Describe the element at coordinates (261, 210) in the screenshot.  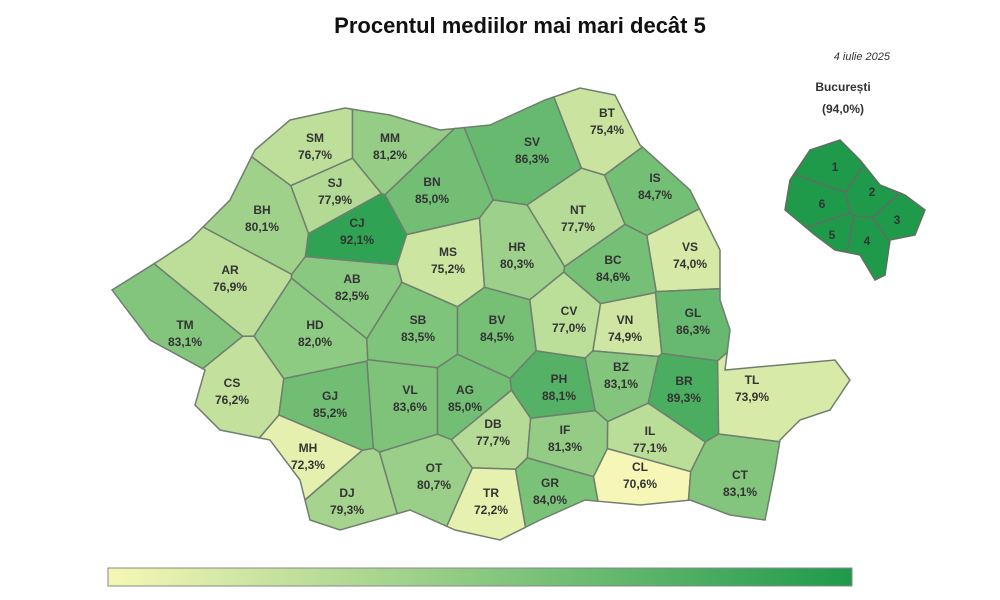
I see `county-code: BH` at that location.